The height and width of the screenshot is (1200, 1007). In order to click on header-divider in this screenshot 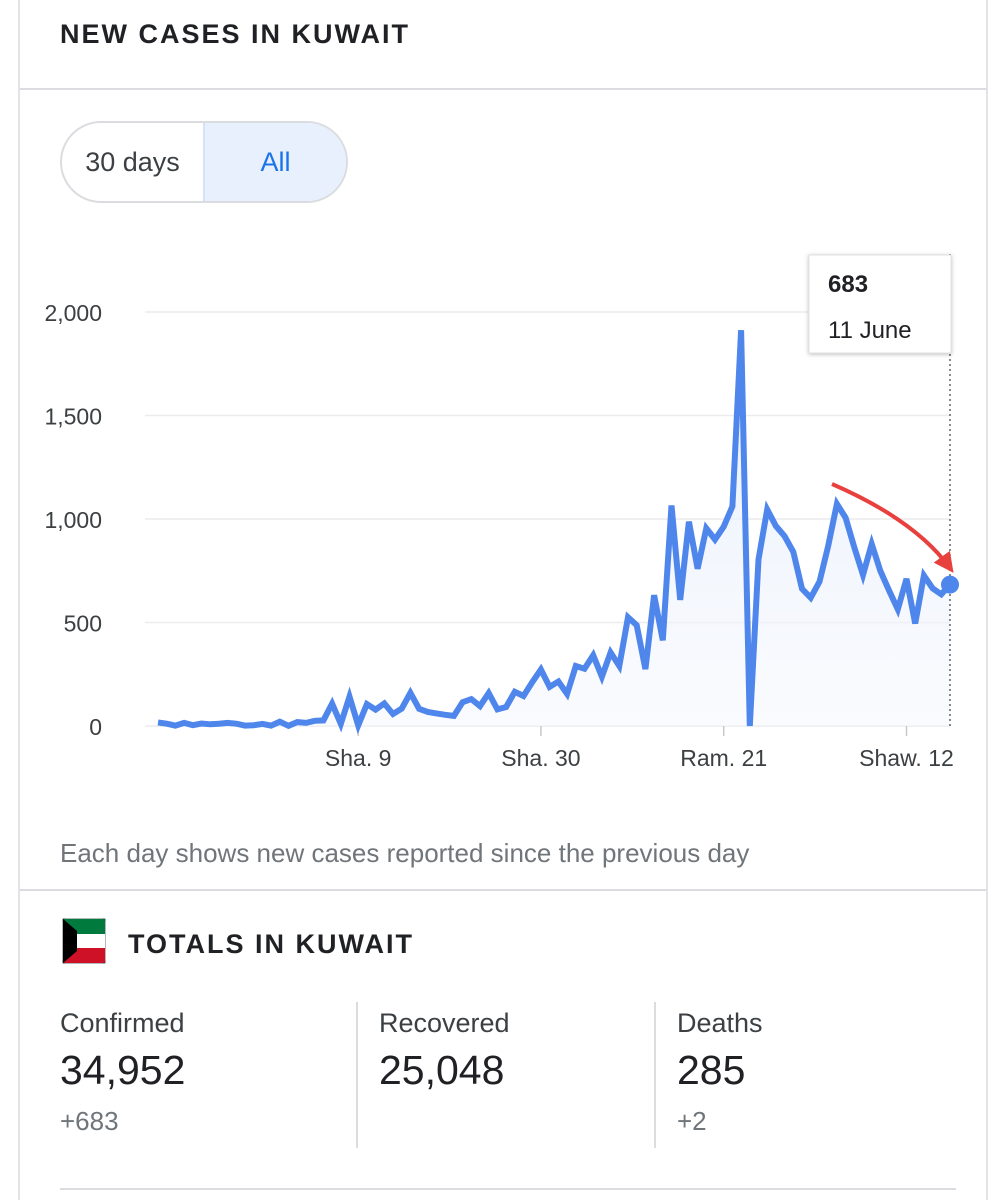, I will do `click(503, 89)`.